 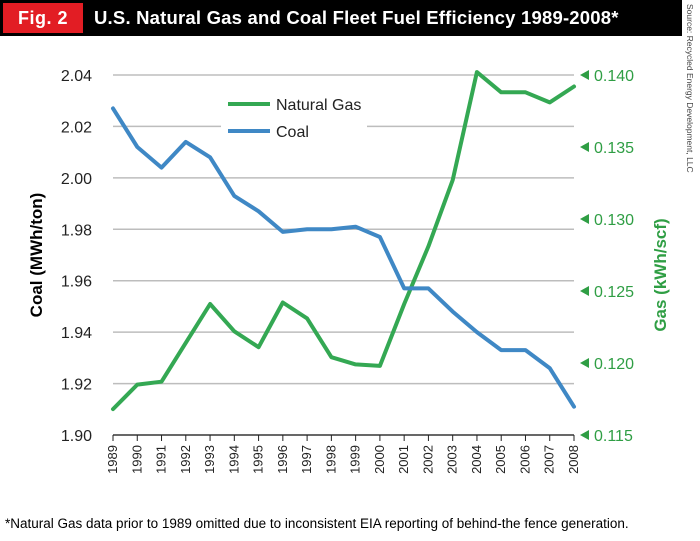 What do you see at coordinates (330, 459) in the screenshot?
I see `x-tick-label: 1998` at bounding box center [330, 459].